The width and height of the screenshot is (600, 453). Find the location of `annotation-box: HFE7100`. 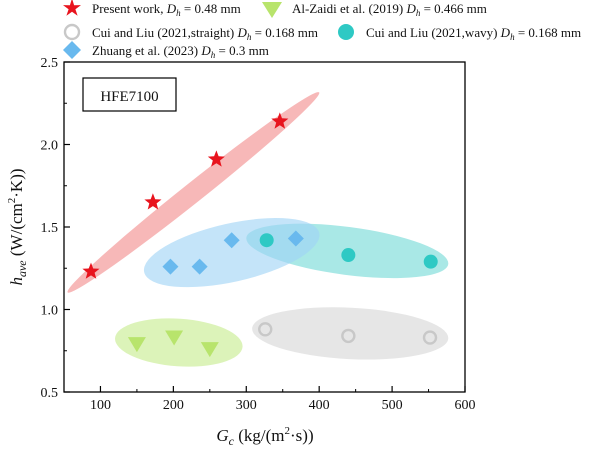

annotation-box: HFE7100 is located at coordinates (129, 94).